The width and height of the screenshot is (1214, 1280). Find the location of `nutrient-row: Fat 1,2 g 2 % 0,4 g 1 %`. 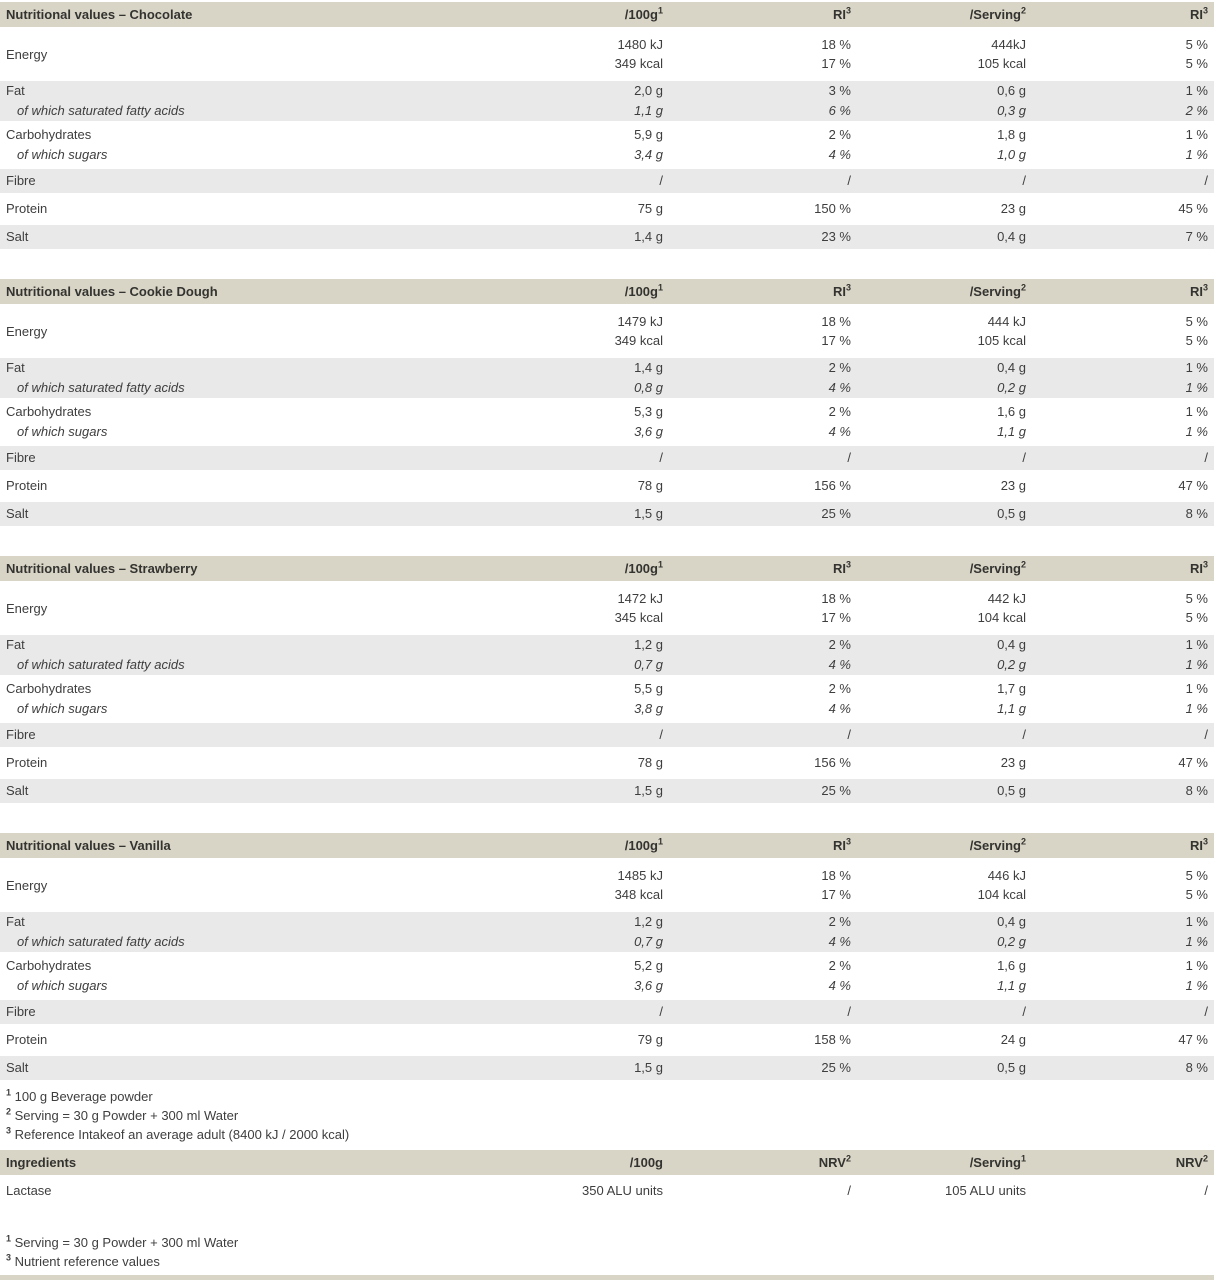

nutrient-row: Fat 1,2 g 2 % 0,4 g 1 % is located at coordinates (607, 645).